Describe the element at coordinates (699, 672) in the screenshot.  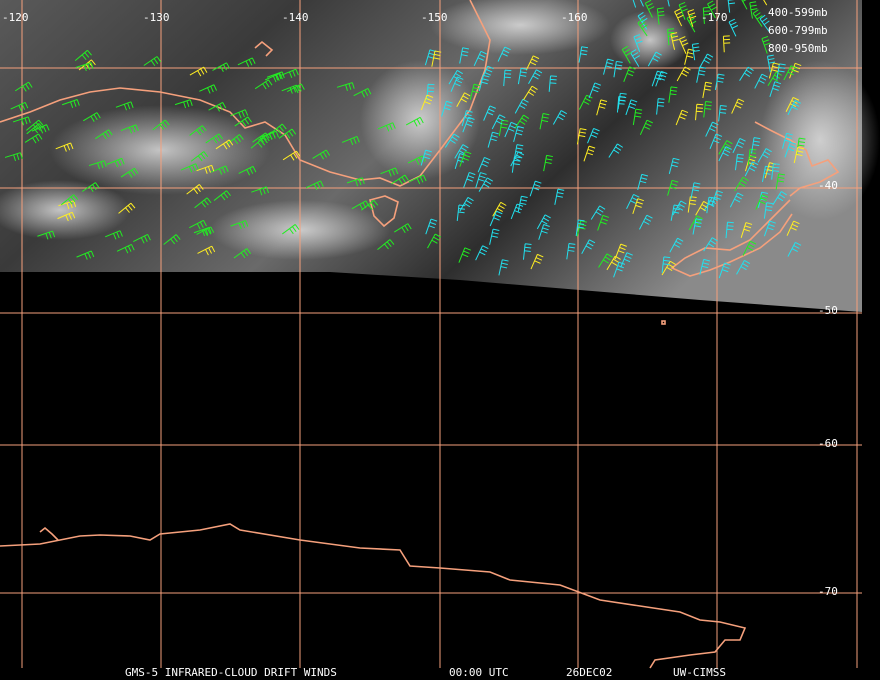
I see `footer-source: UW-CIMSS` at that location.